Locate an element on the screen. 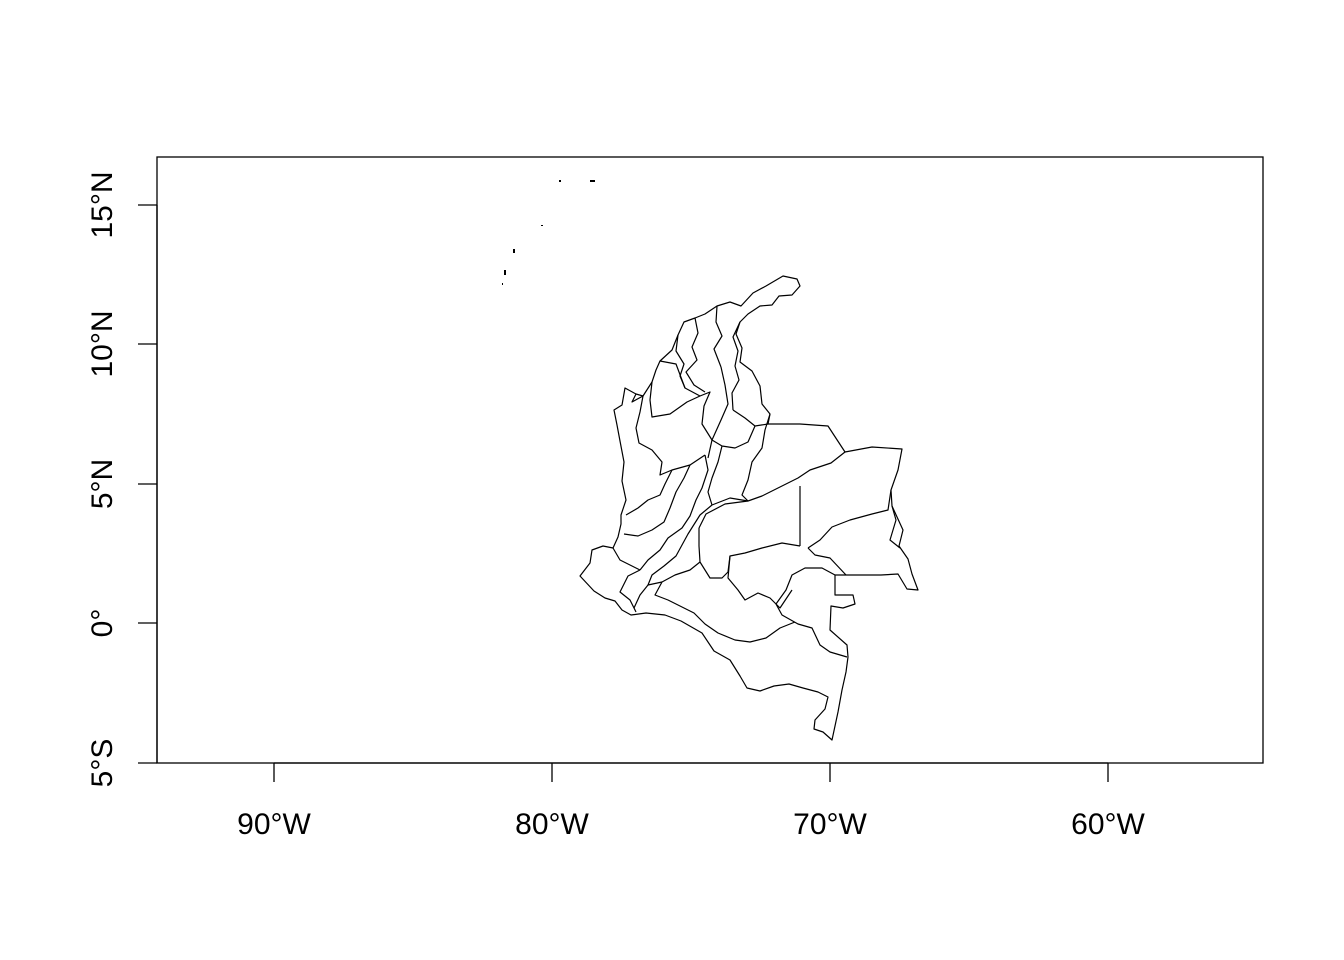 This screenshot has height=960, width=1344. island-san-andres is located at coordinates (505, 272).